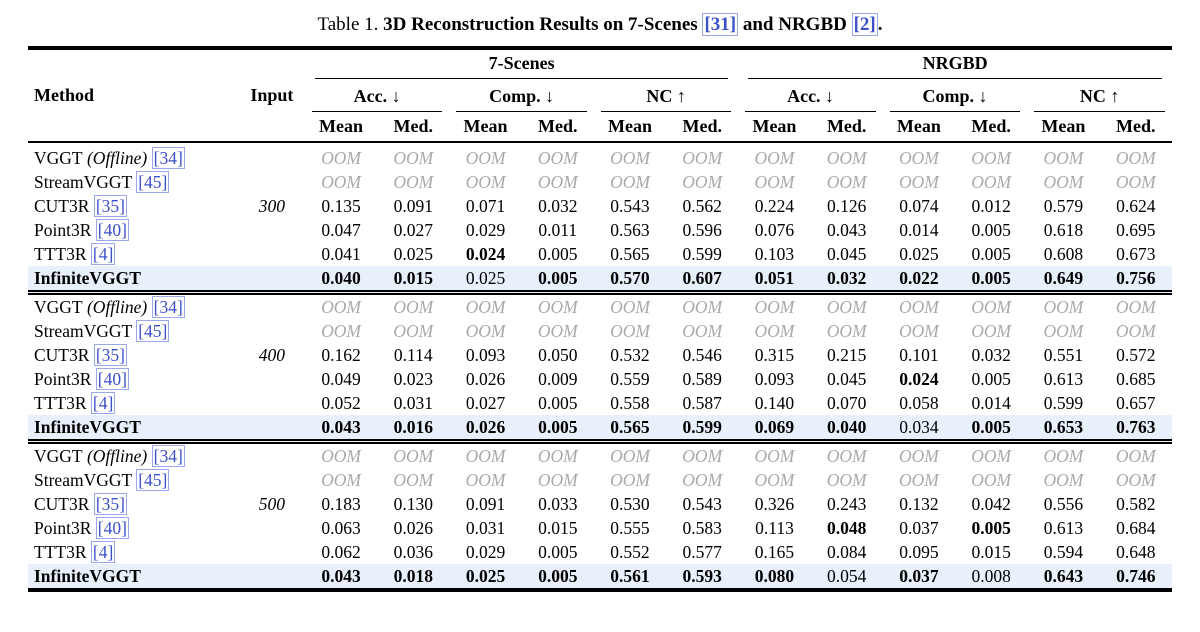  I want to click on metric-label: NC ↑, so click(1099, 96).